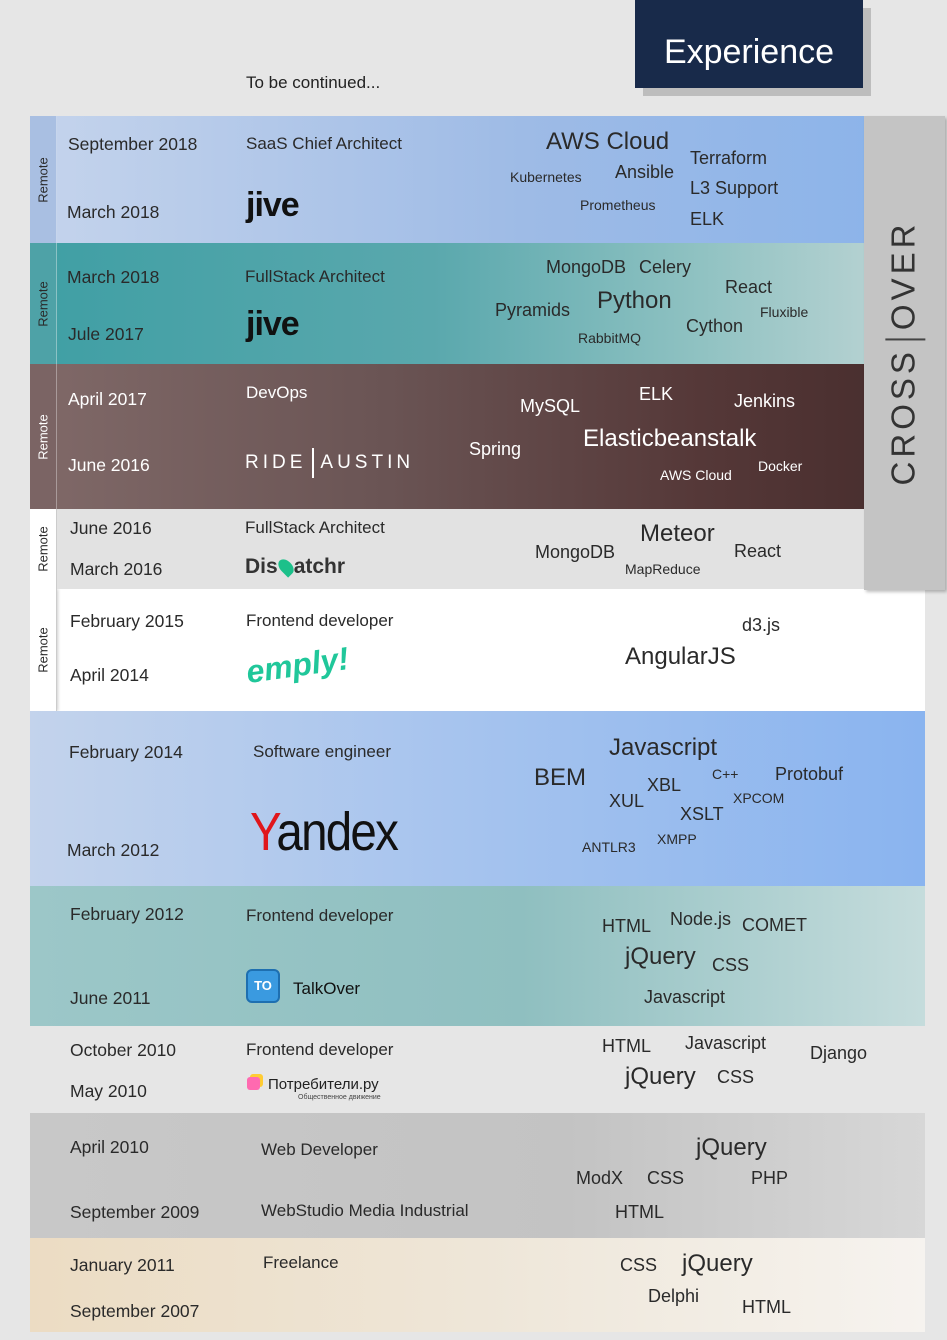  What do you see at coordinates (533, 310) in the screenshot?
I see `skill-tag: Pyramids` at bounding box center [533, 310].